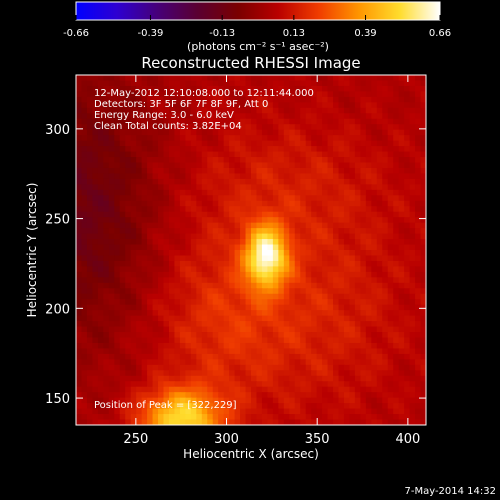 The height and width of the screenshot is (500, 500). What do you see at coordinates (450, 491) in the screenshot?
I see `footer-date: 7-May-2014 14:32` at bounding box center [450, 491].